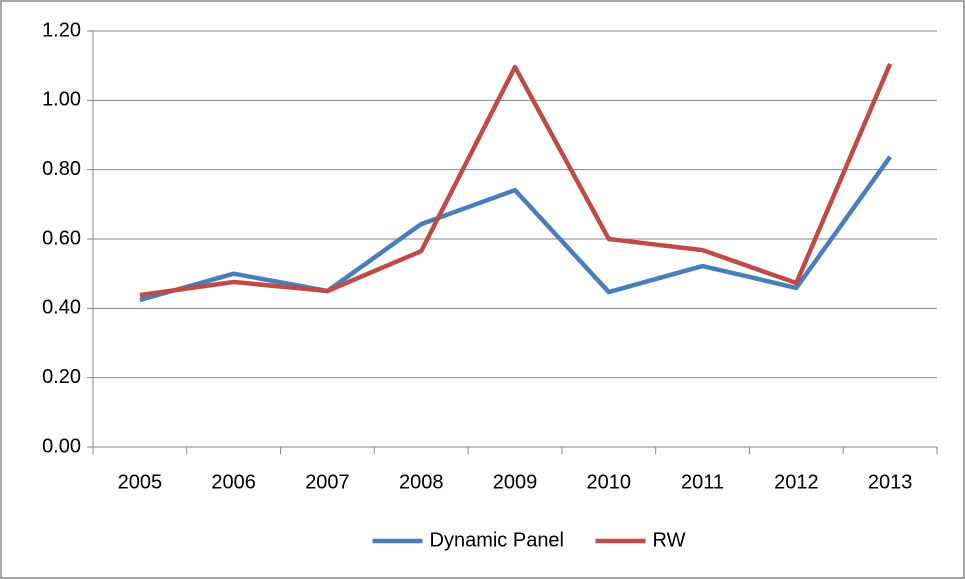  Describe the element at coordinates (609, 482) in the screenshot. I see `x-tick-label: 2010` at that location.